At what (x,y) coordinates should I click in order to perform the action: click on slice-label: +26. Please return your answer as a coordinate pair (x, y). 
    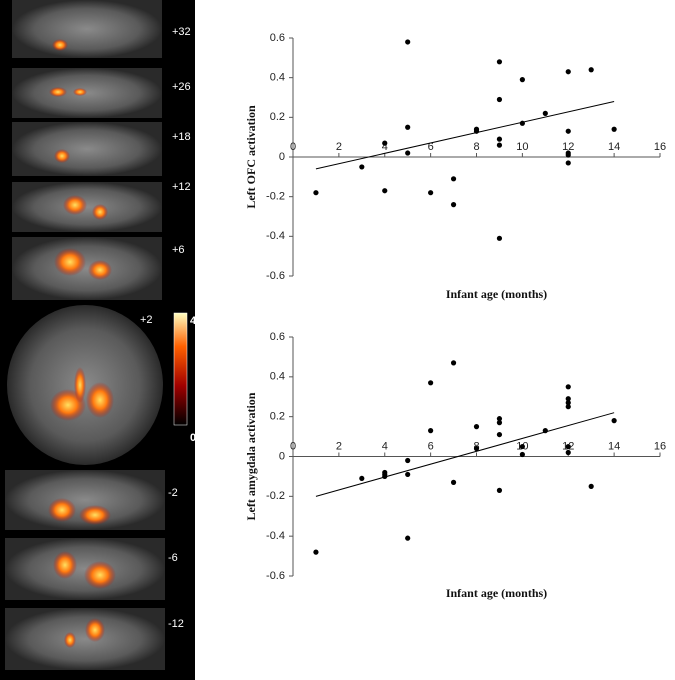
    Looking at the image, I should click on (181, 87).